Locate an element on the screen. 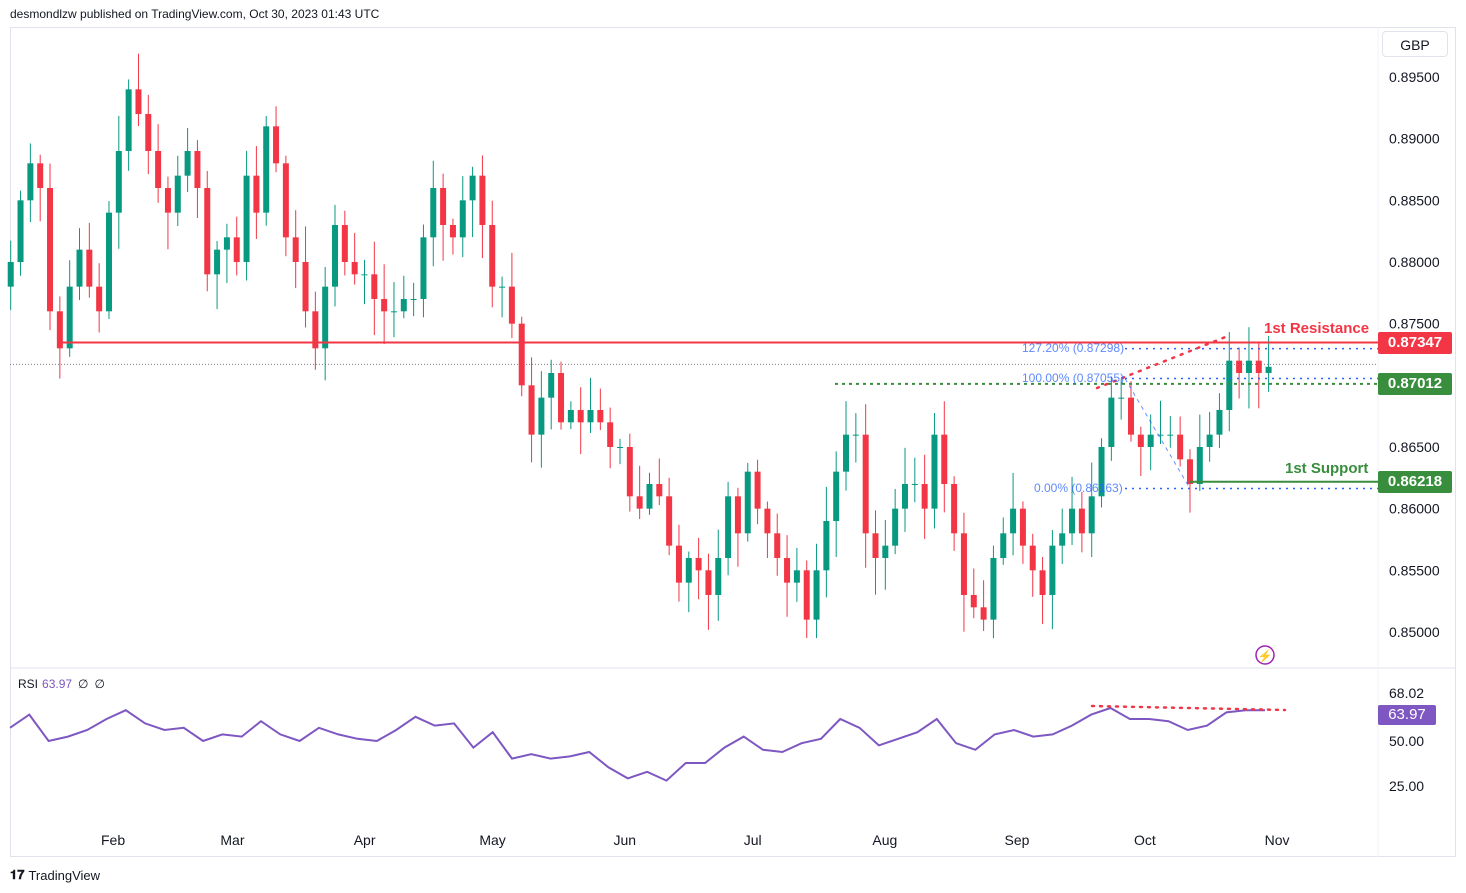 The width and height of the screenshot is (1466, 893). rsi-param-1: ∅ is located at coordinates (83, 684).